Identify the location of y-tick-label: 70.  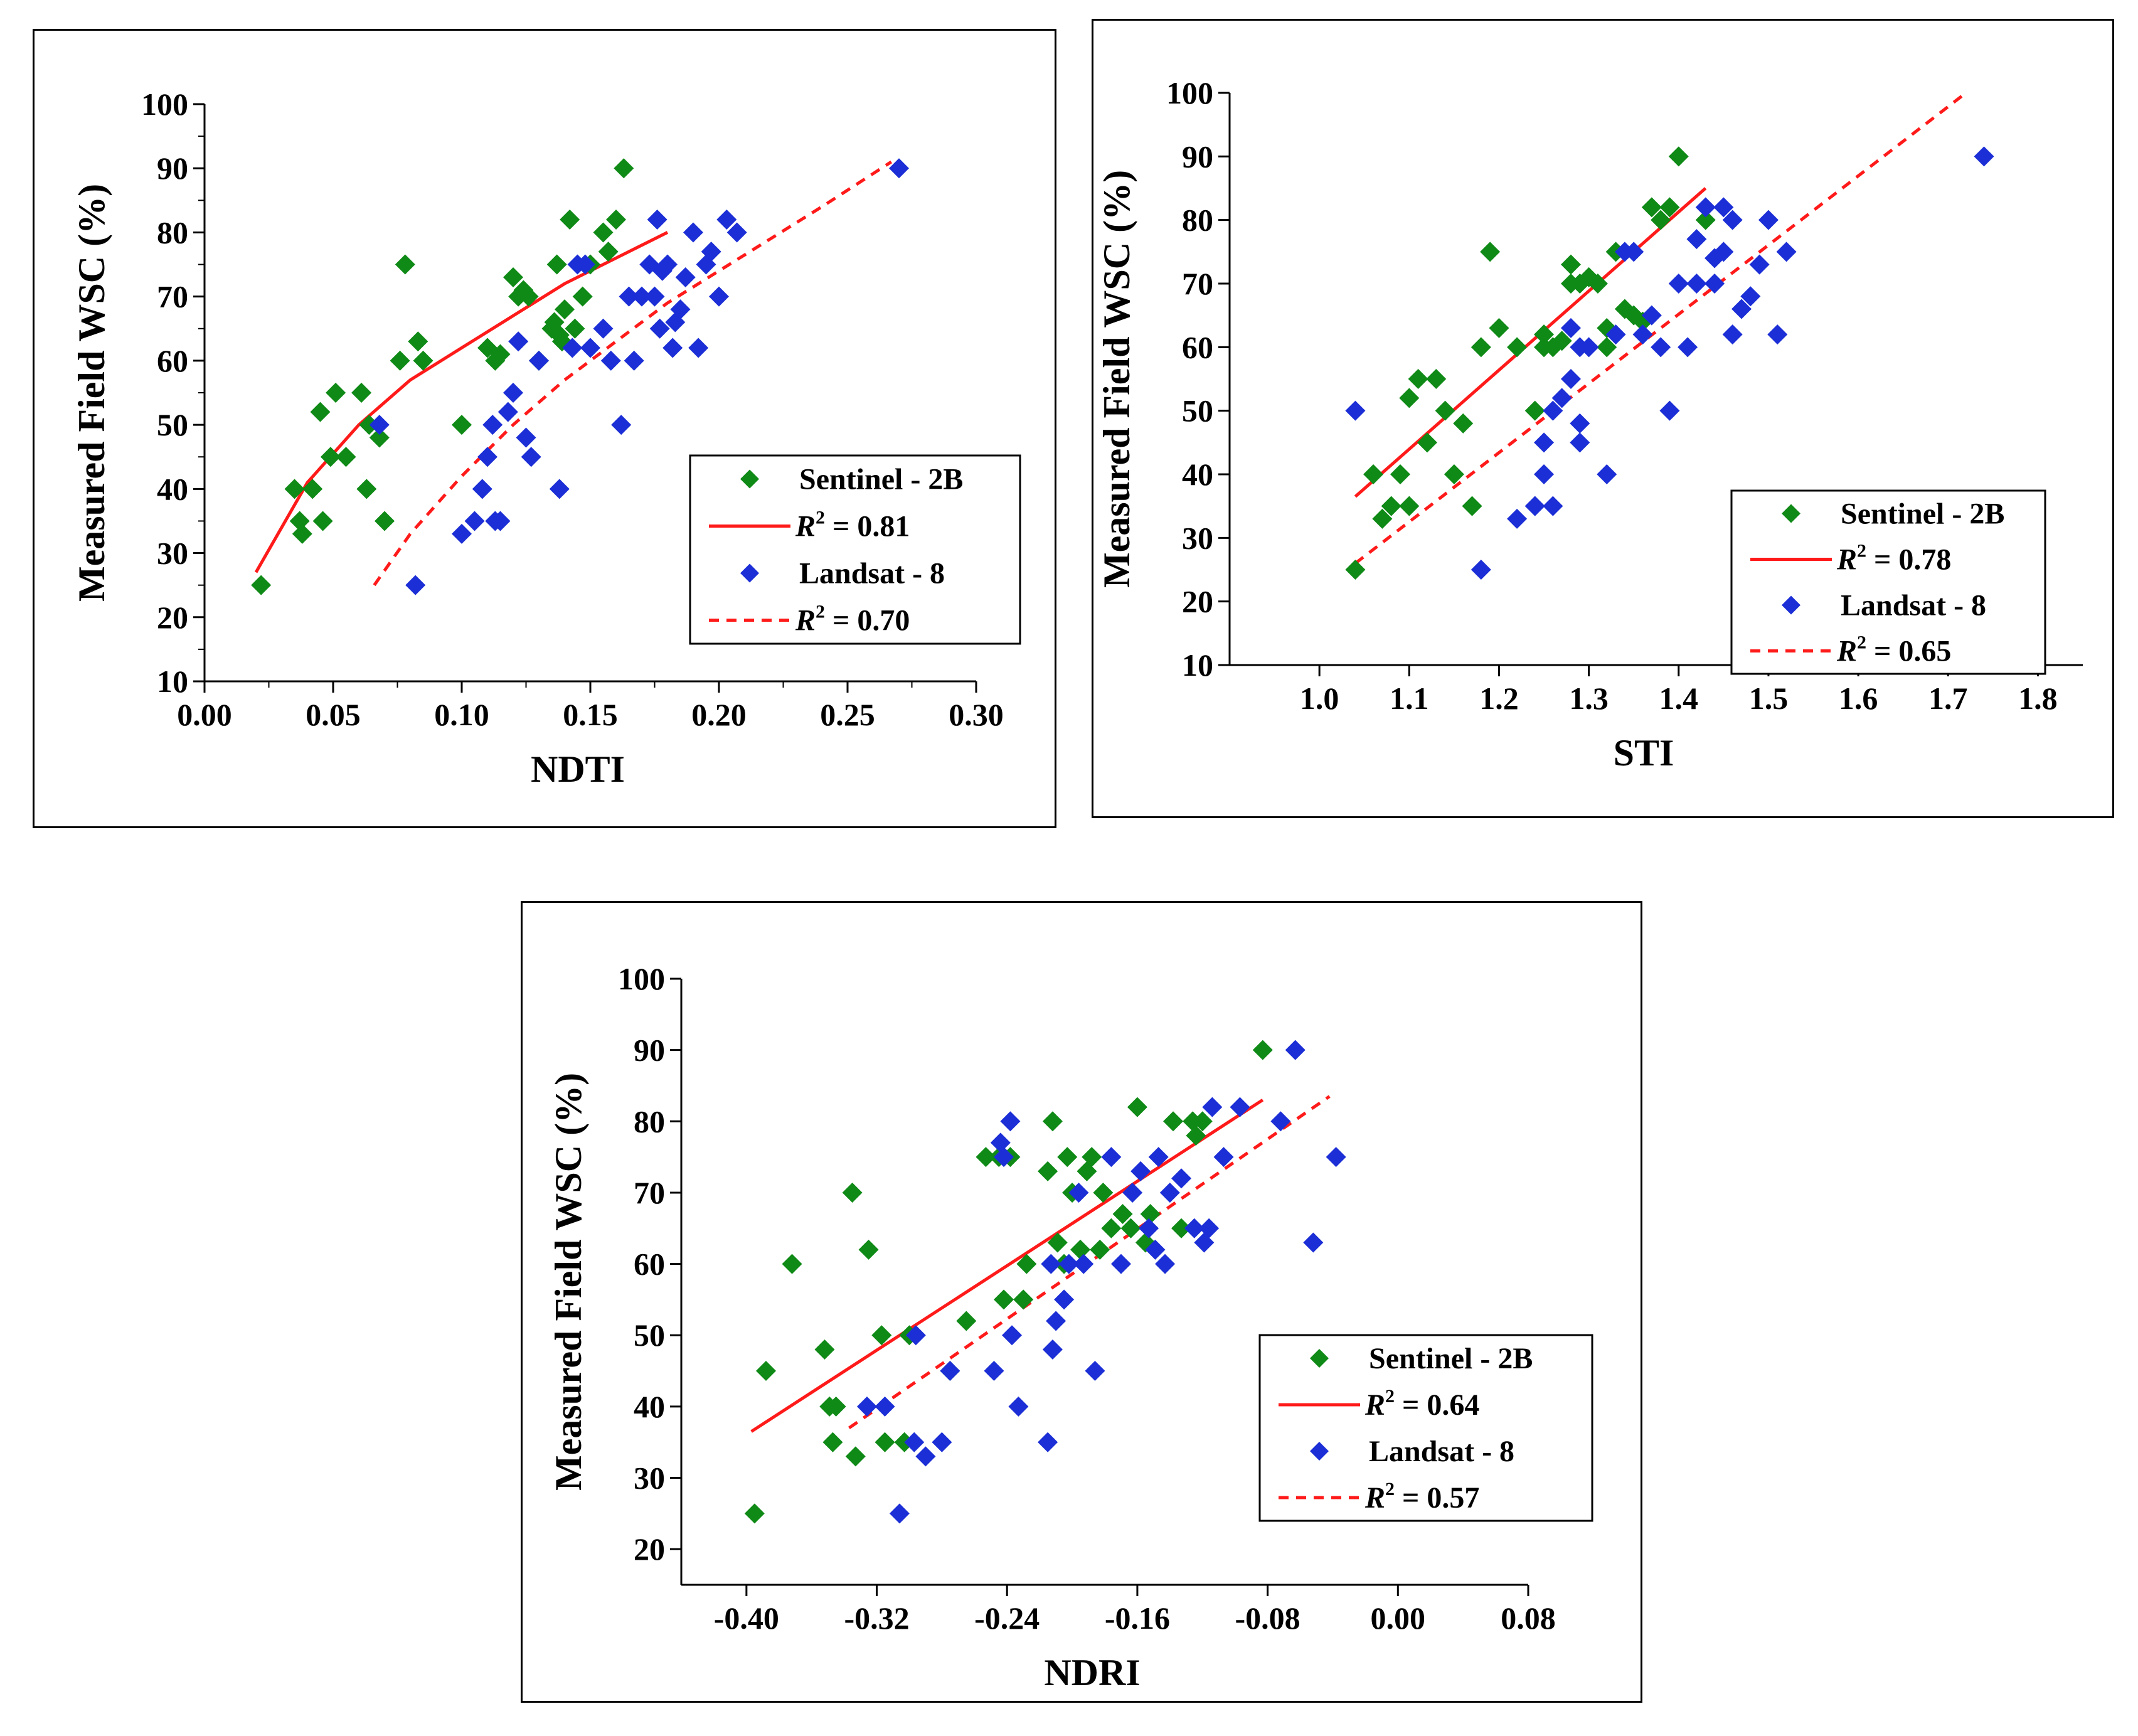
(1197, 283).